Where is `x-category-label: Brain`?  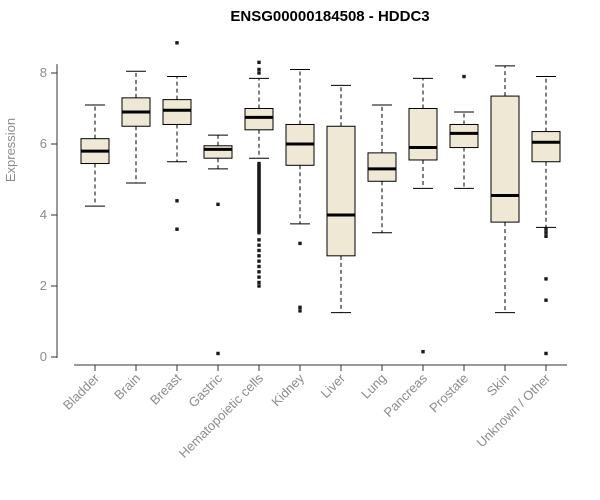
x-category-label: Brain is located at coordinates (127, 387).